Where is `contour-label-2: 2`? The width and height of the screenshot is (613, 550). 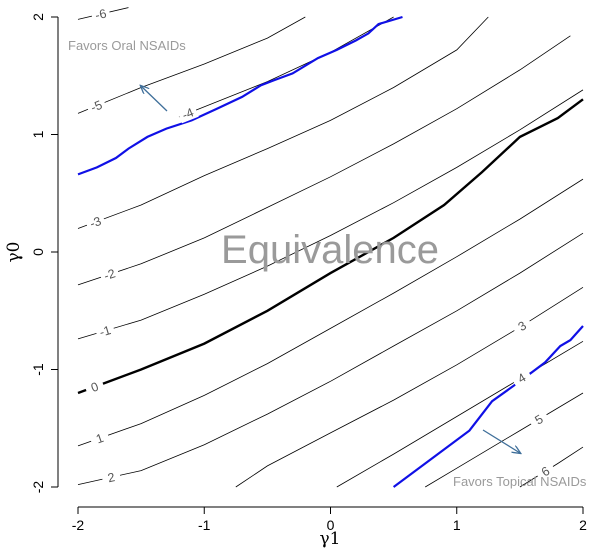
contour-label-2: 2 is located at coordinates (111, 477).